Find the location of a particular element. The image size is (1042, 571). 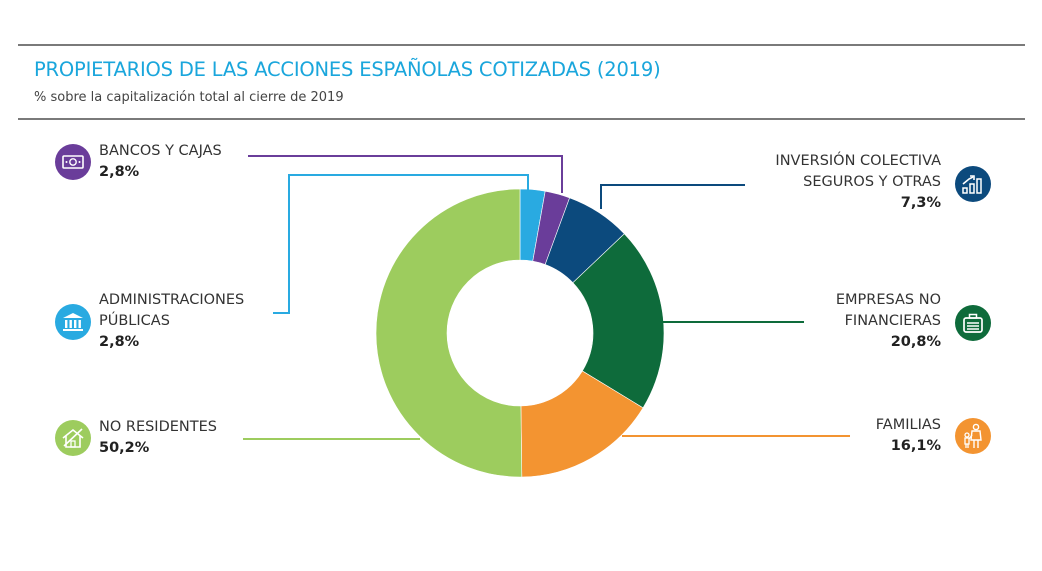

label-empresas-name-2: FINANCIERAS is located at coordinates (892, 321).